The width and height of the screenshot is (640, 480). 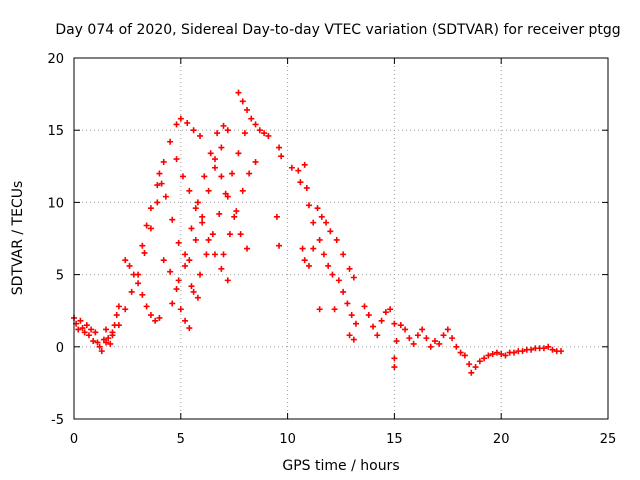 What do you see at coordinates (394, 439) in the screenshot?
I see `x-tick-label: 15` at bounding box center [394, 439].